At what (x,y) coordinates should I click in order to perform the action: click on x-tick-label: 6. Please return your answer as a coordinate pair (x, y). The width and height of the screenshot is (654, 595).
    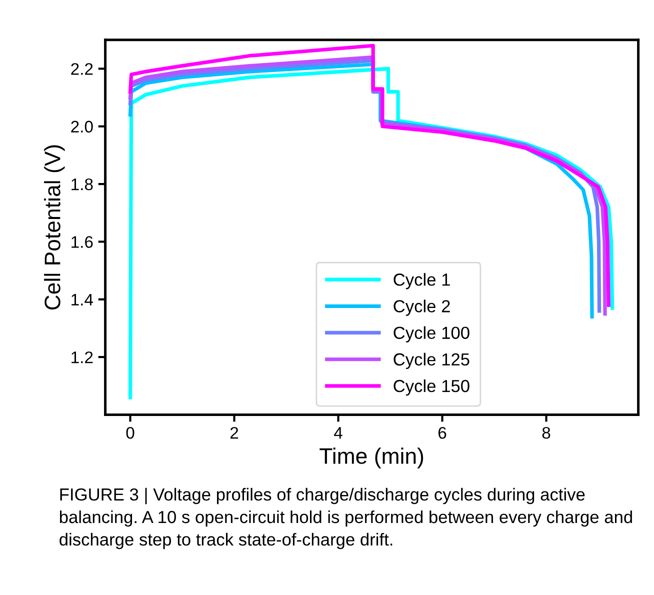
    Looking at the image, I should click on (442, 432).